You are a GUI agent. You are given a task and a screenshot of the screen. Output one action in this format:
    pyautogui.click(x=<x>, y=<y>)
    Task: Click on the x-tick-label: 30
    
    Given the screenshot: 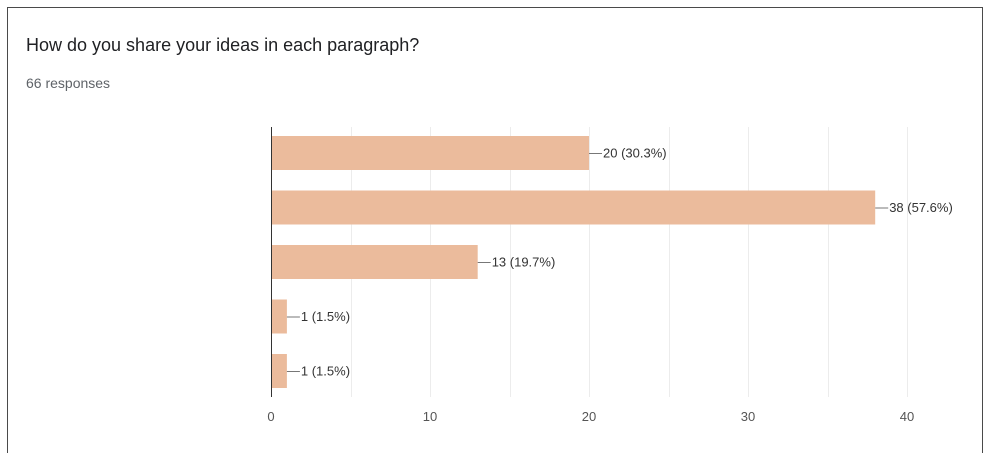 What is the action you would take?
    pyautogui.click(x=748, y=416)
    